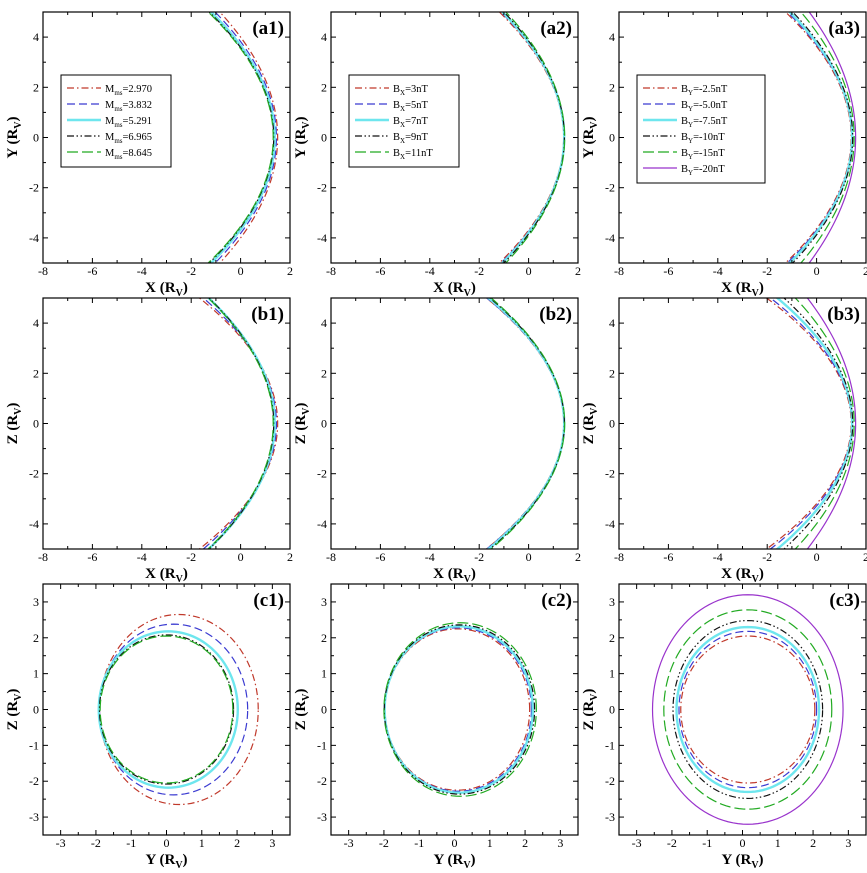  What do you see at coordinates (843, 314) in the screenshot?
I see `panel-label: (b3)` at bounding box center [843, 314].